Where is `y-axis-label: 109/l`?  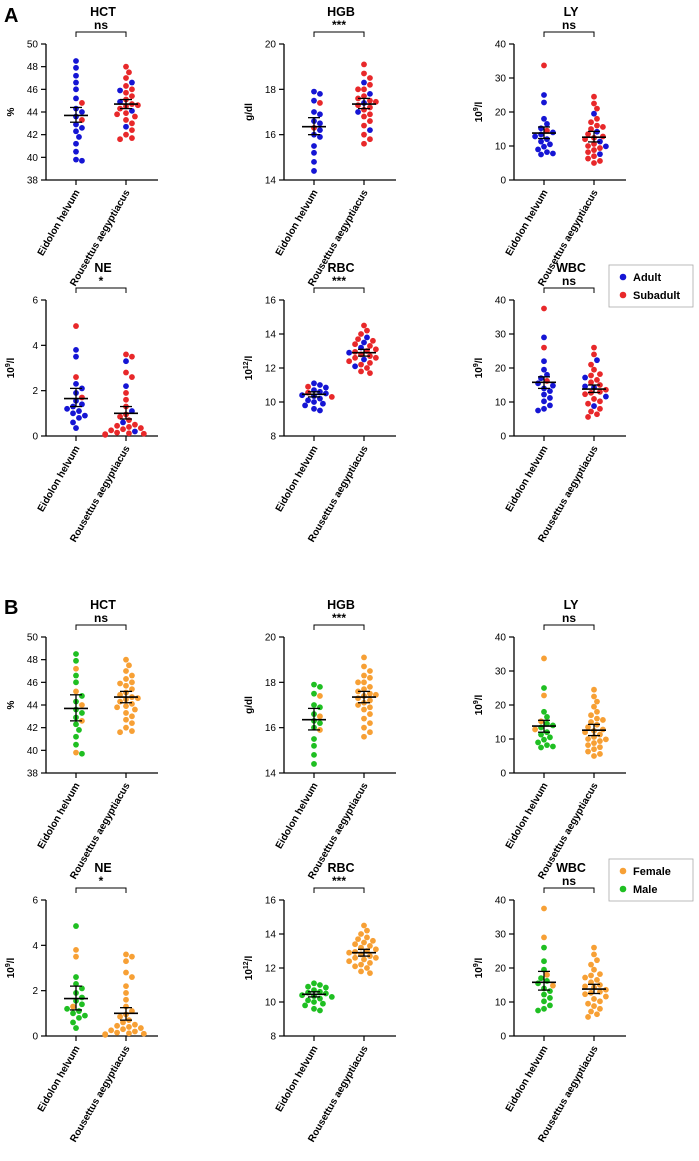 y-axis-label: 109/l is located at coordinates (11, 967).